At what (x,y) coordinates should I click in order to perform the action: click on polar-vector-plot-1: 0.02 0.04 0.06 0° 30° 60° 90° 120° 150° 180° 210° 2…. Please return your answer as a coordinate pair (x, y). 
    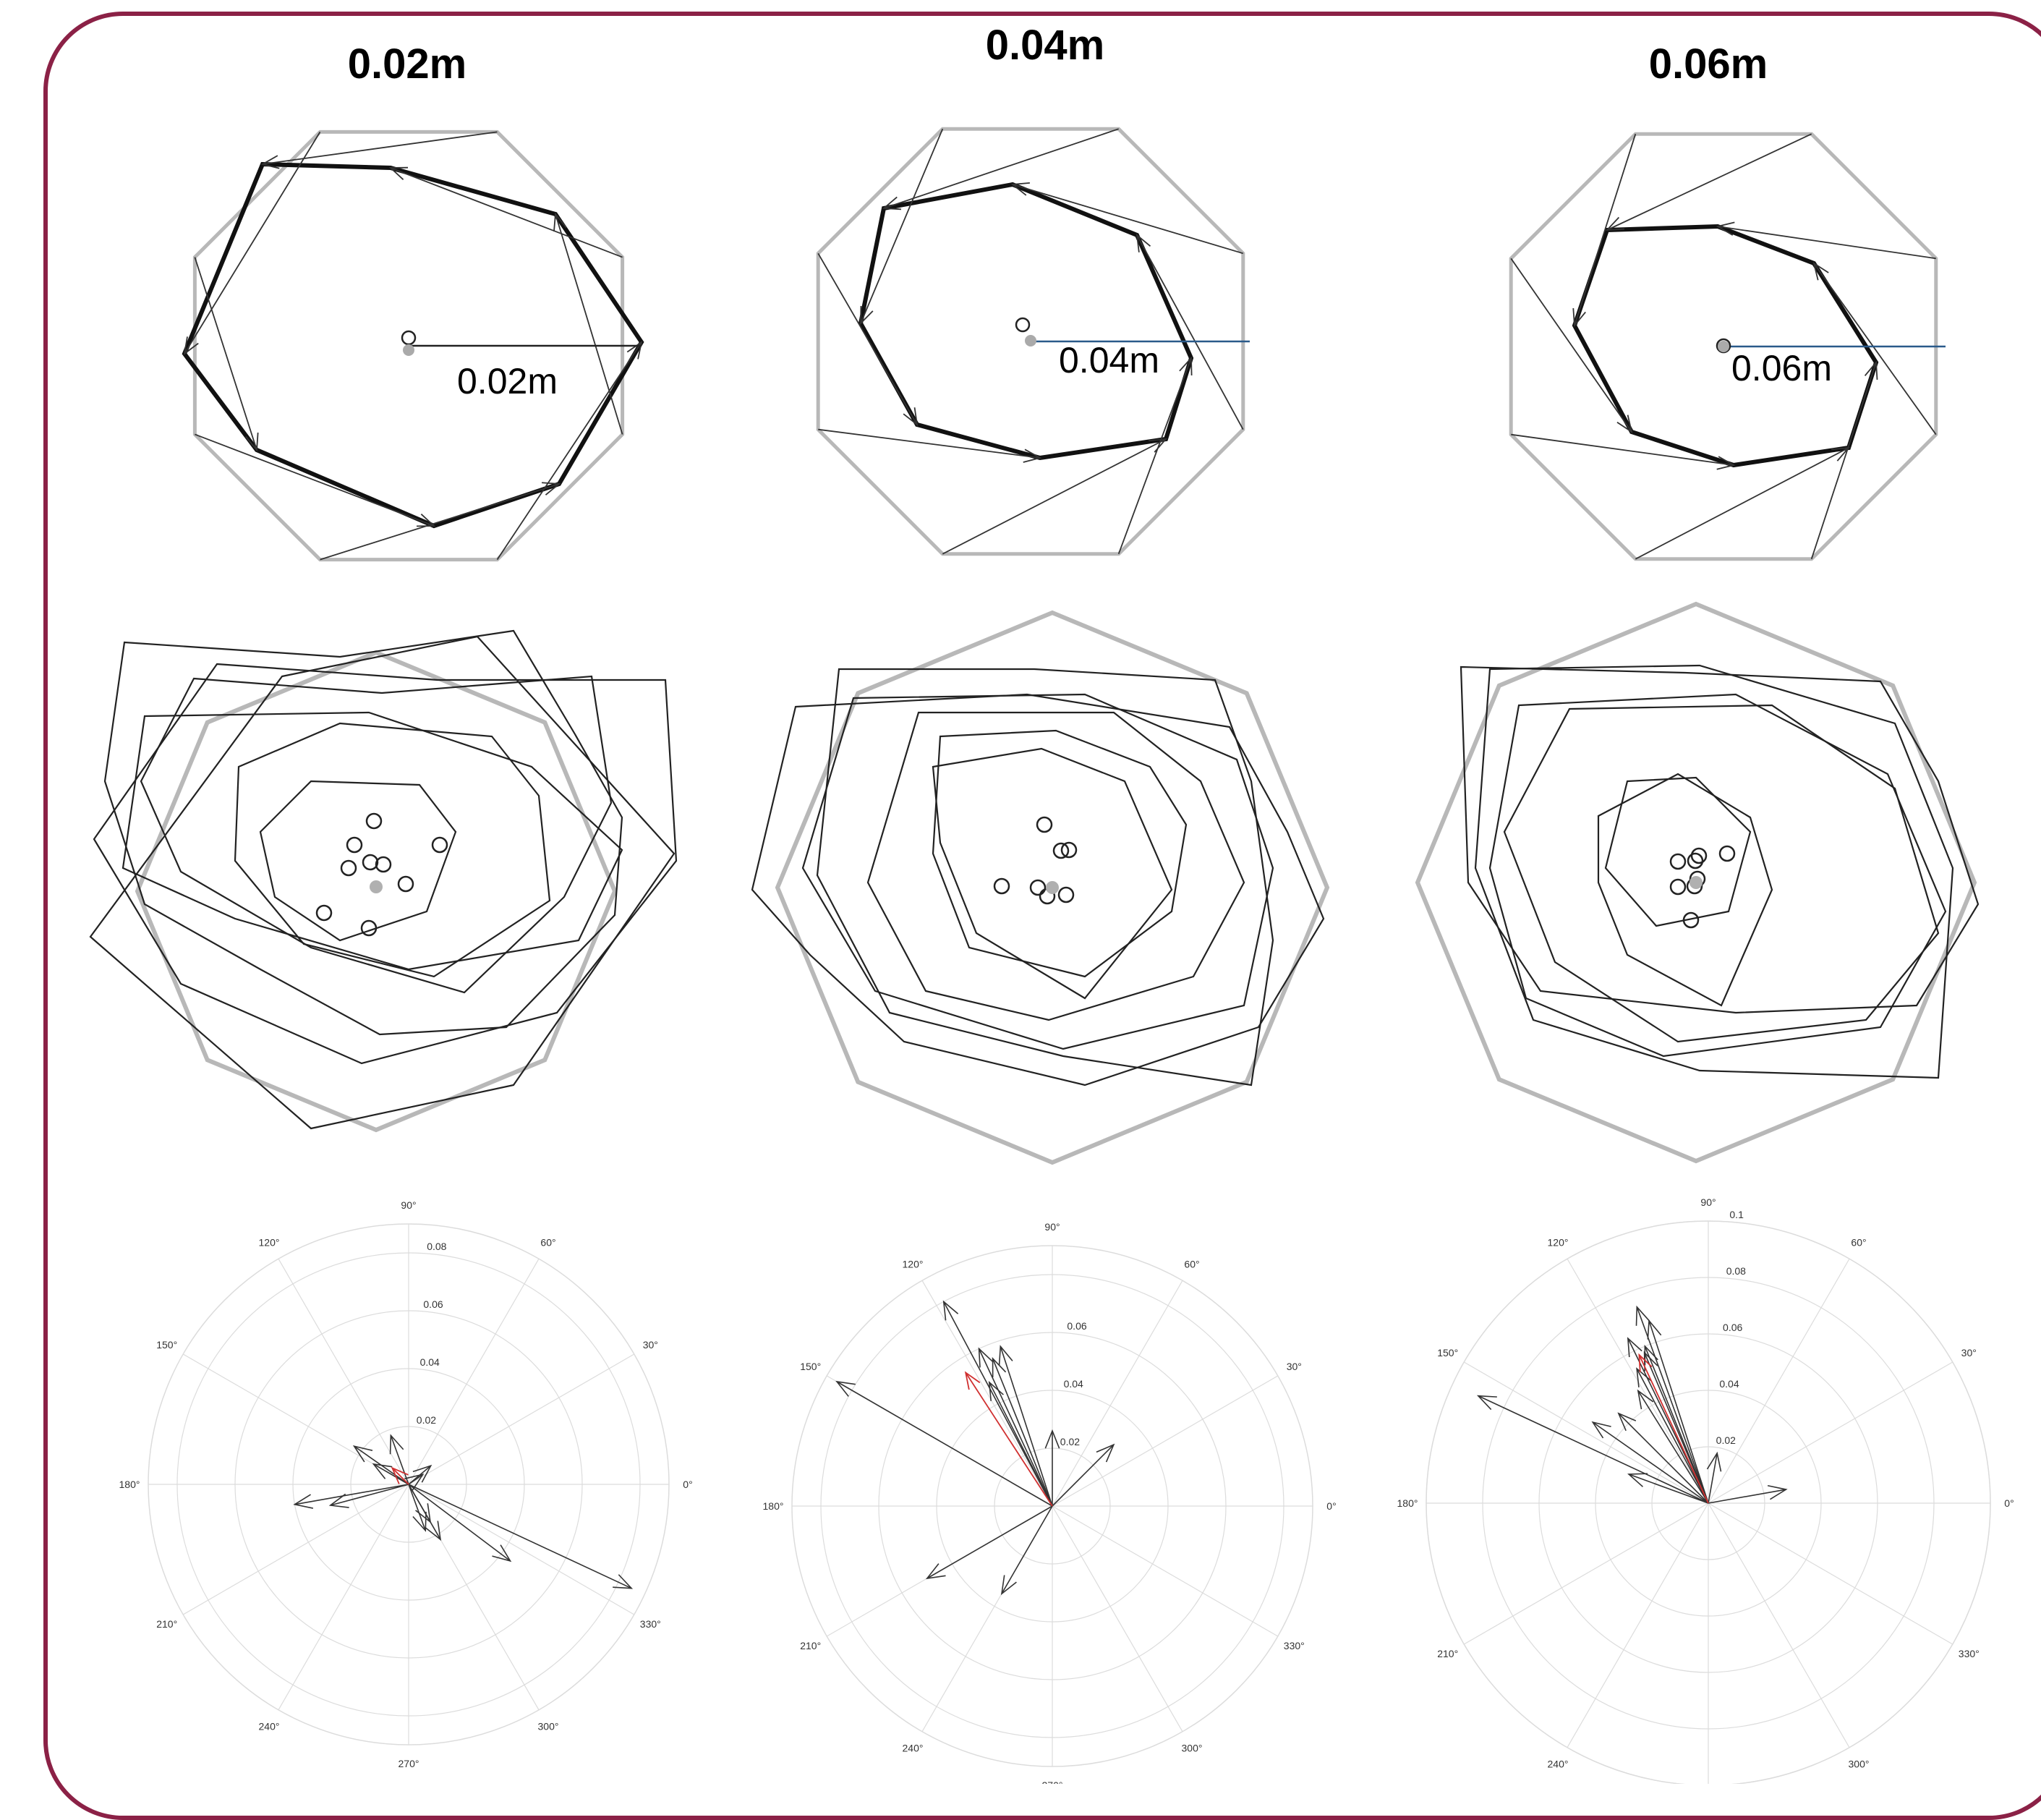
    Looking at the image, I should click on (1050, 1502).